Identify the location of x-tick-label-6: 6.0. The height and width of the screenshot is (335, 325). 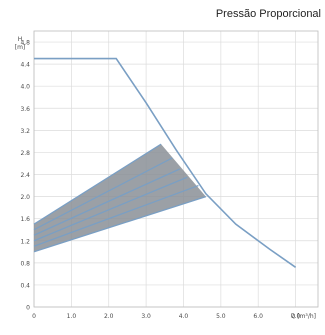
(258, 316).